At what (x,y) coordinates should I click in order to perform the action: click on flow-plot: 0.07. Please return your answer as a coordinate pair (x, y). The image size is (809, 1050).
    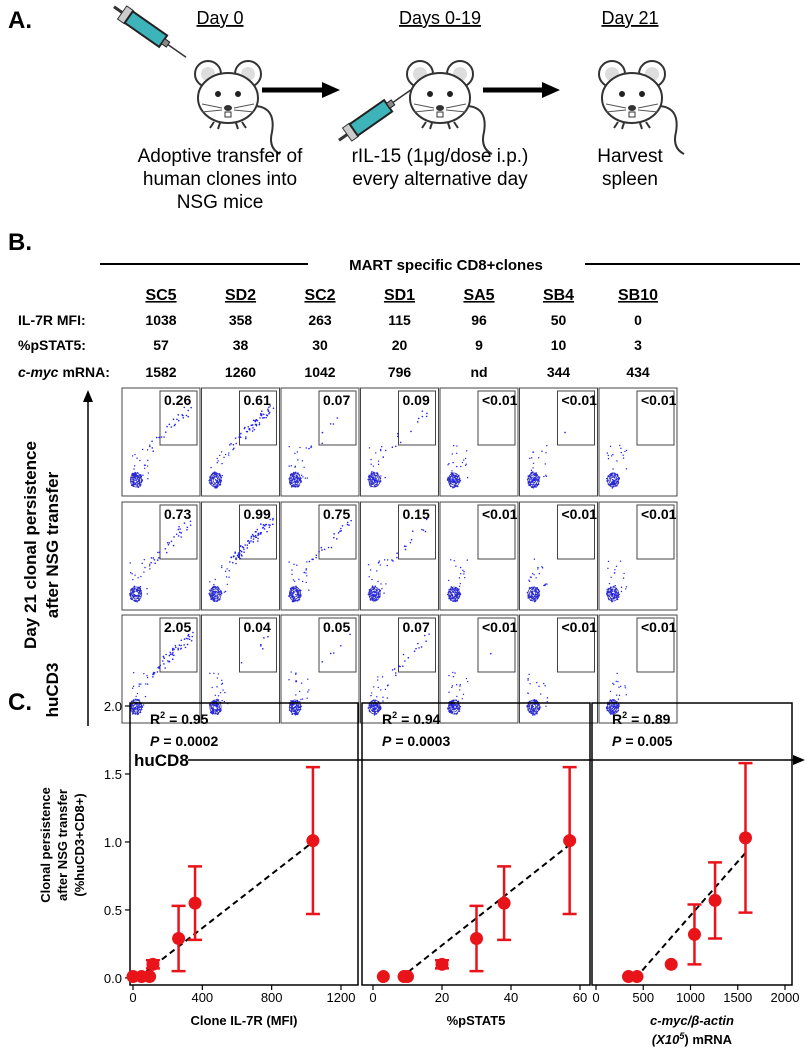
    Looking at the image, I should click on (320, 442).